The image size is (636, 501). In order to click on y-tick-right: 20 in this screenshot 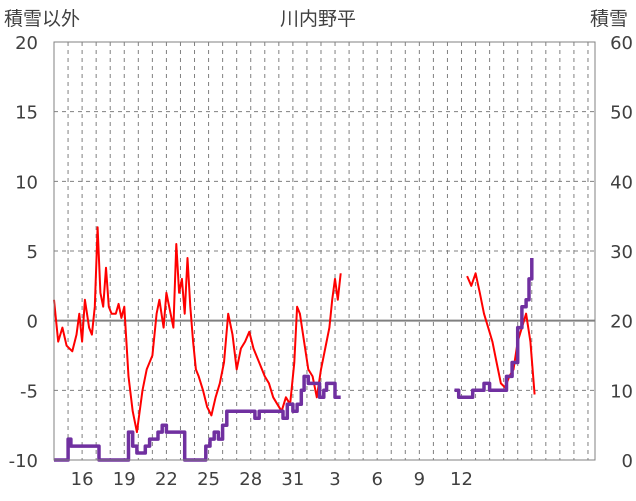, I will do `click(621, 322)`.